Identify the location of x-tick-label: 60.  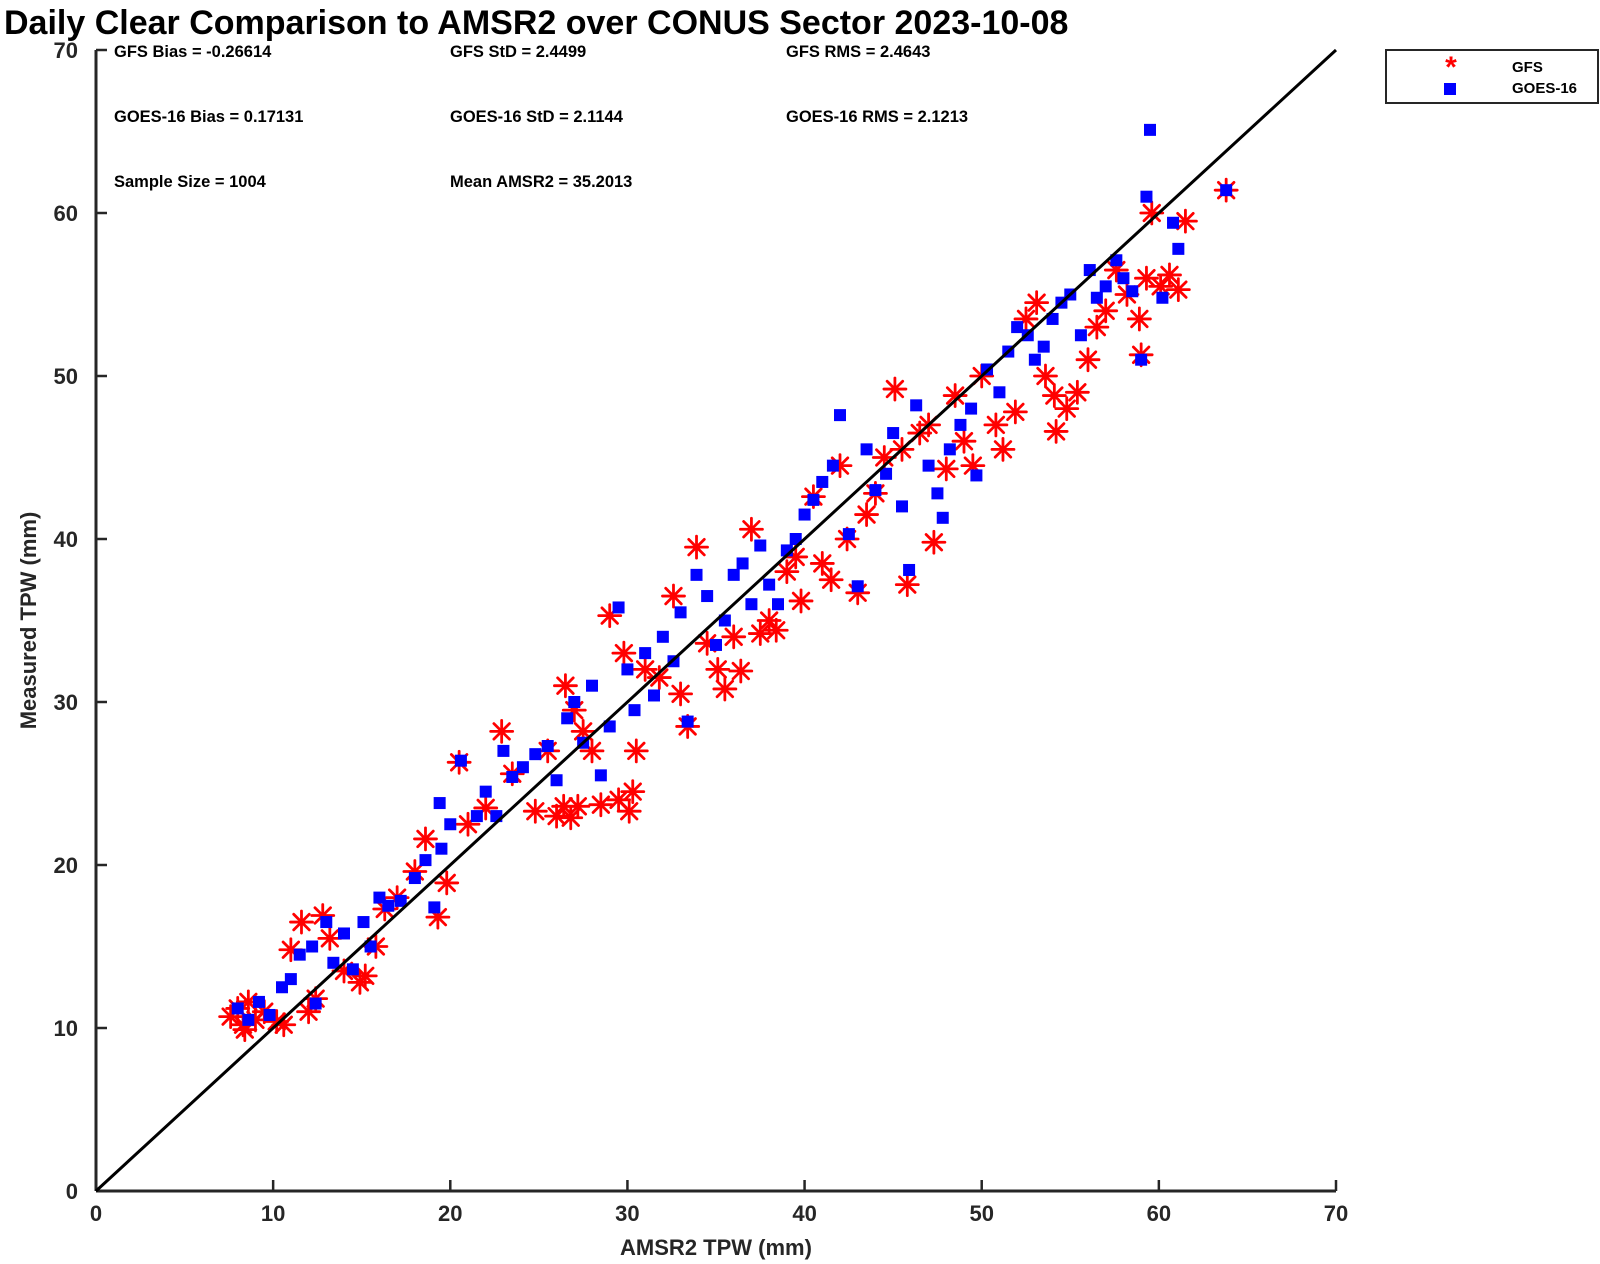
(1159, 1213).